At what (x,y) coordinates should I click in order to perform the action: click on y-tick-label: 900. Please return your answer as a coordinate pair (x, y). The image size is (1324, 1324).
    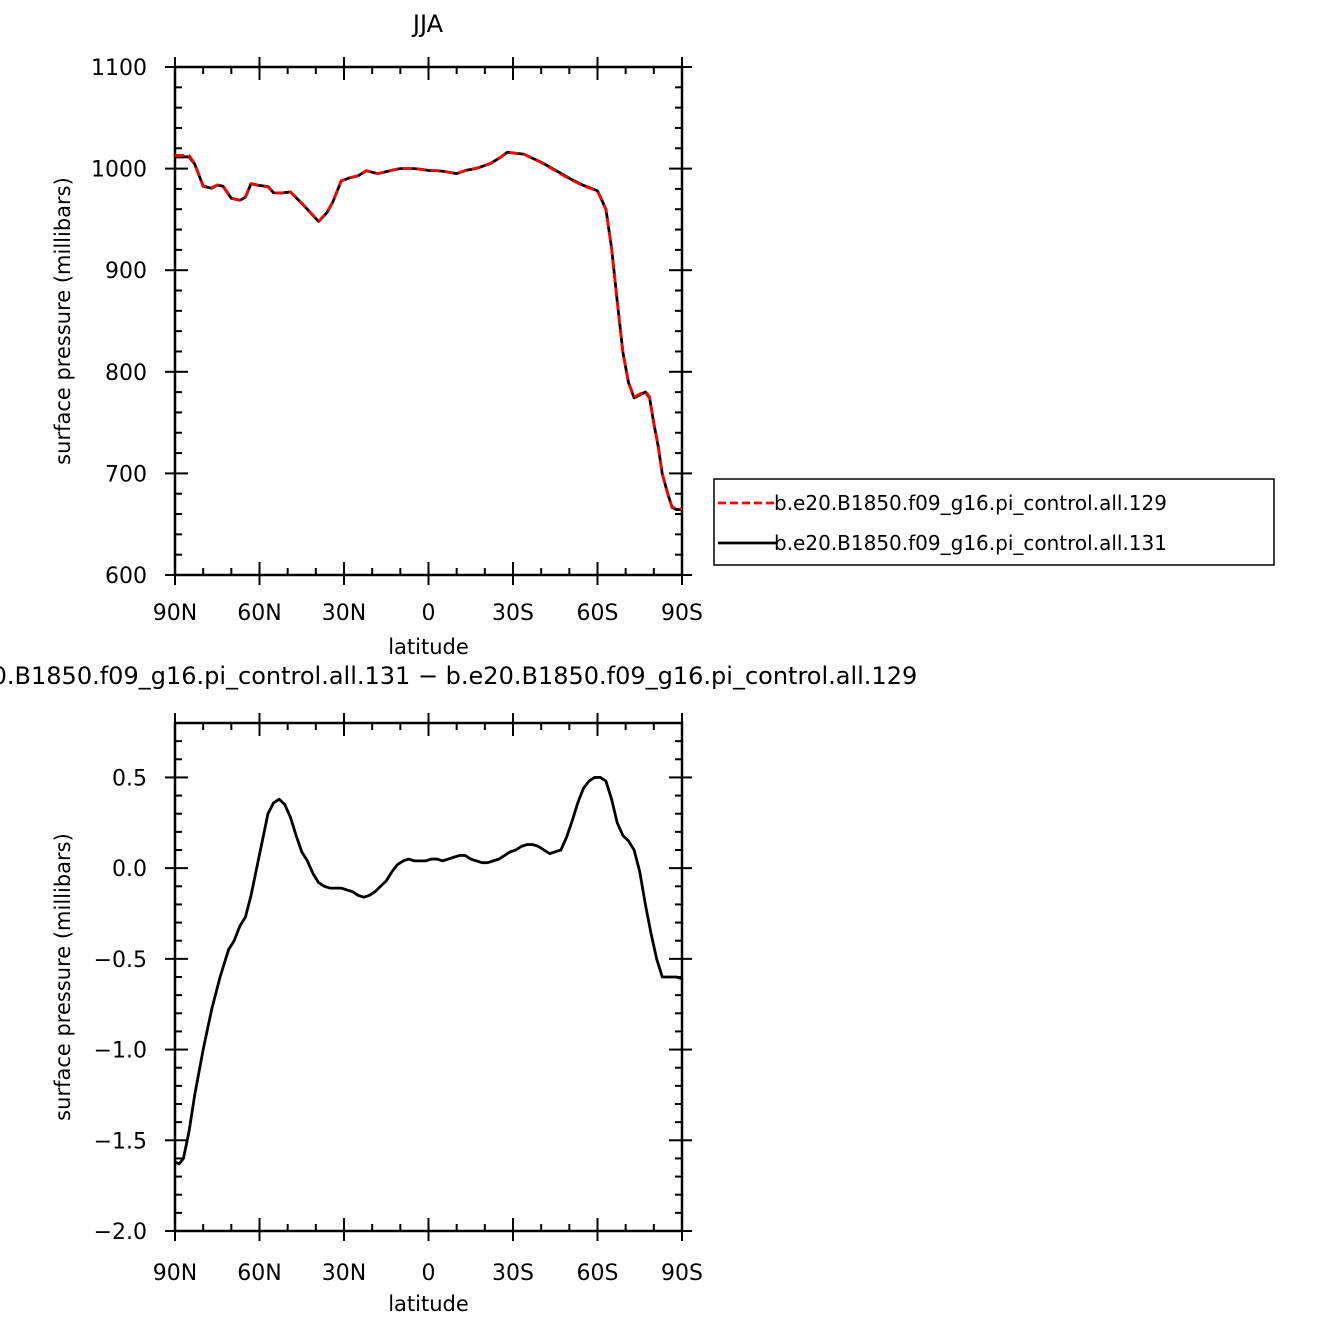
    Looking at the image, I should click on (126, 271).